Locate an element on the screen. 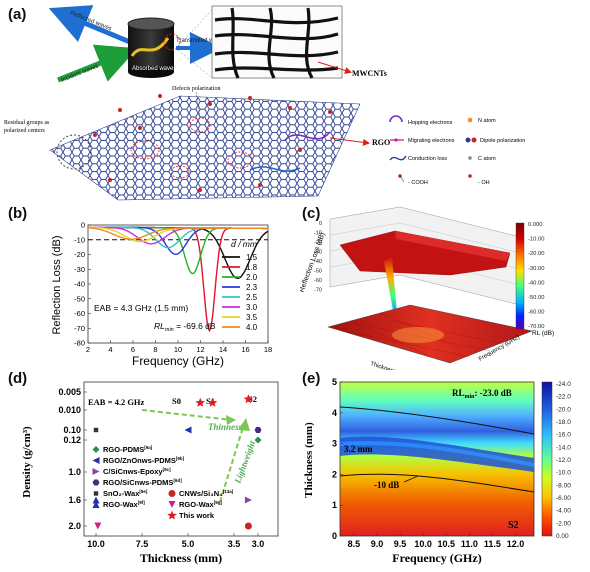  panel-d-label: (d) is located at coordinates (18, 378).